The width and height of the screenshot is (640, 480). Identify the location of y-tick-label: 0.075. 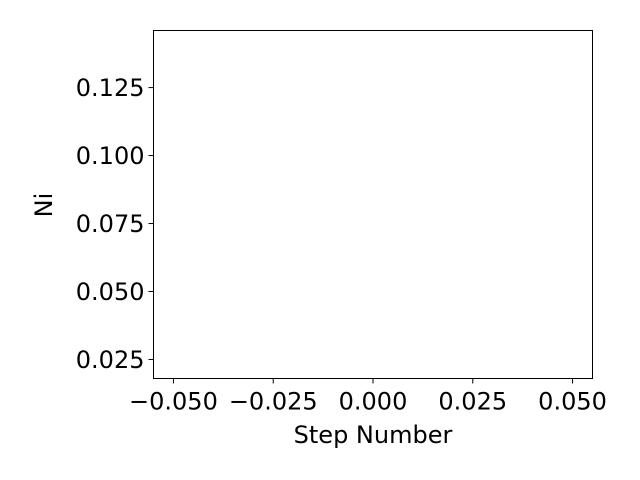
(110, 224).